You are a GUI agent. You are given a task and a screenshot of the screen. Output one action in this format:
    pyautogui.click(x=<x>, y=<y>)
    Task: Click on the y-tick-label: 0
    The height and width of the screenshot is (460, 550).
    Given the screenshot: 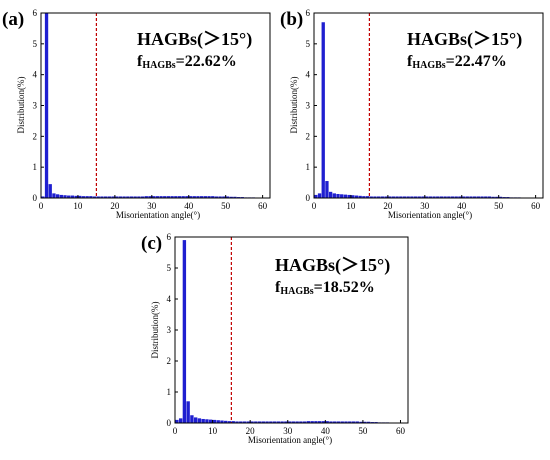 What is the action you would take?
    pyautogui.click(x=169, y=423)
    